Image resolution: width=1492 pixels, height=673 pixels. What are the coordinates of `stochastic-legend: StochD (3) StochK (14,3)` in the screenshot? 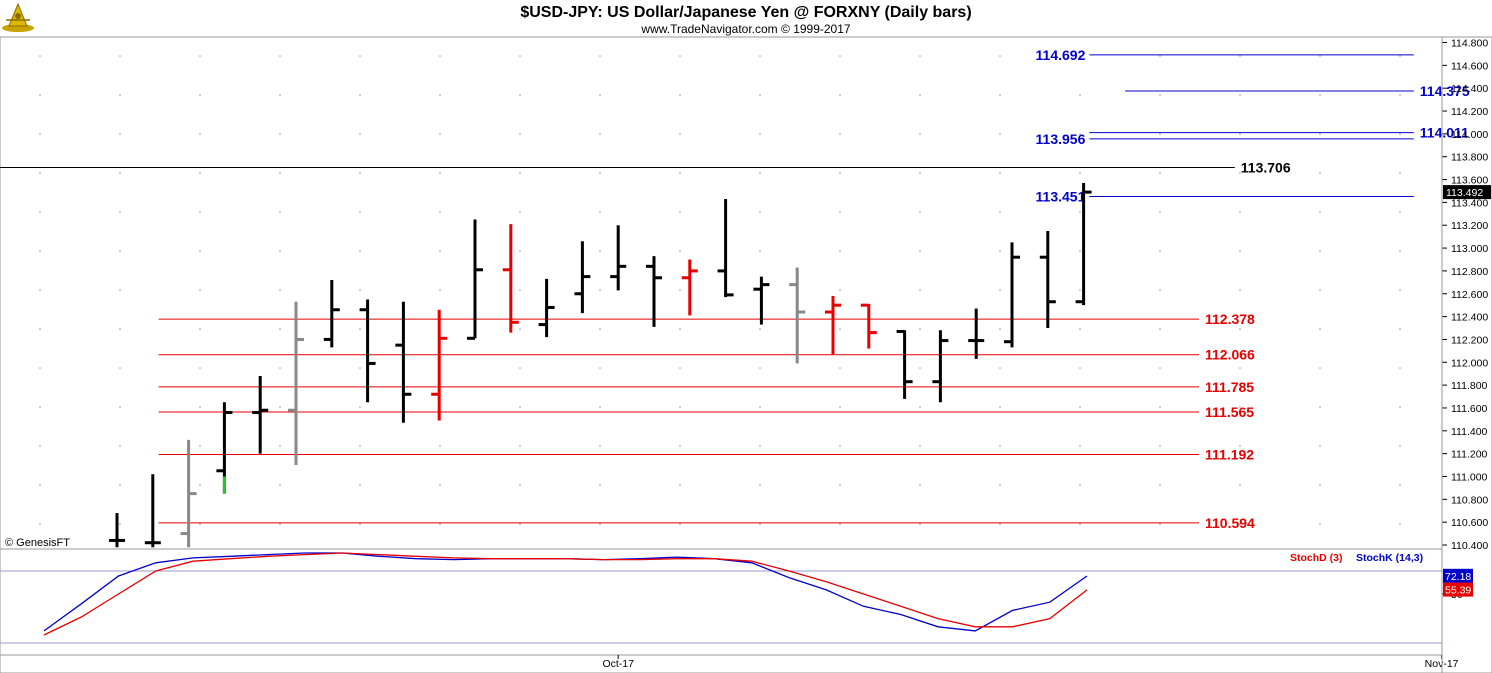 It's located at (1356, 558).